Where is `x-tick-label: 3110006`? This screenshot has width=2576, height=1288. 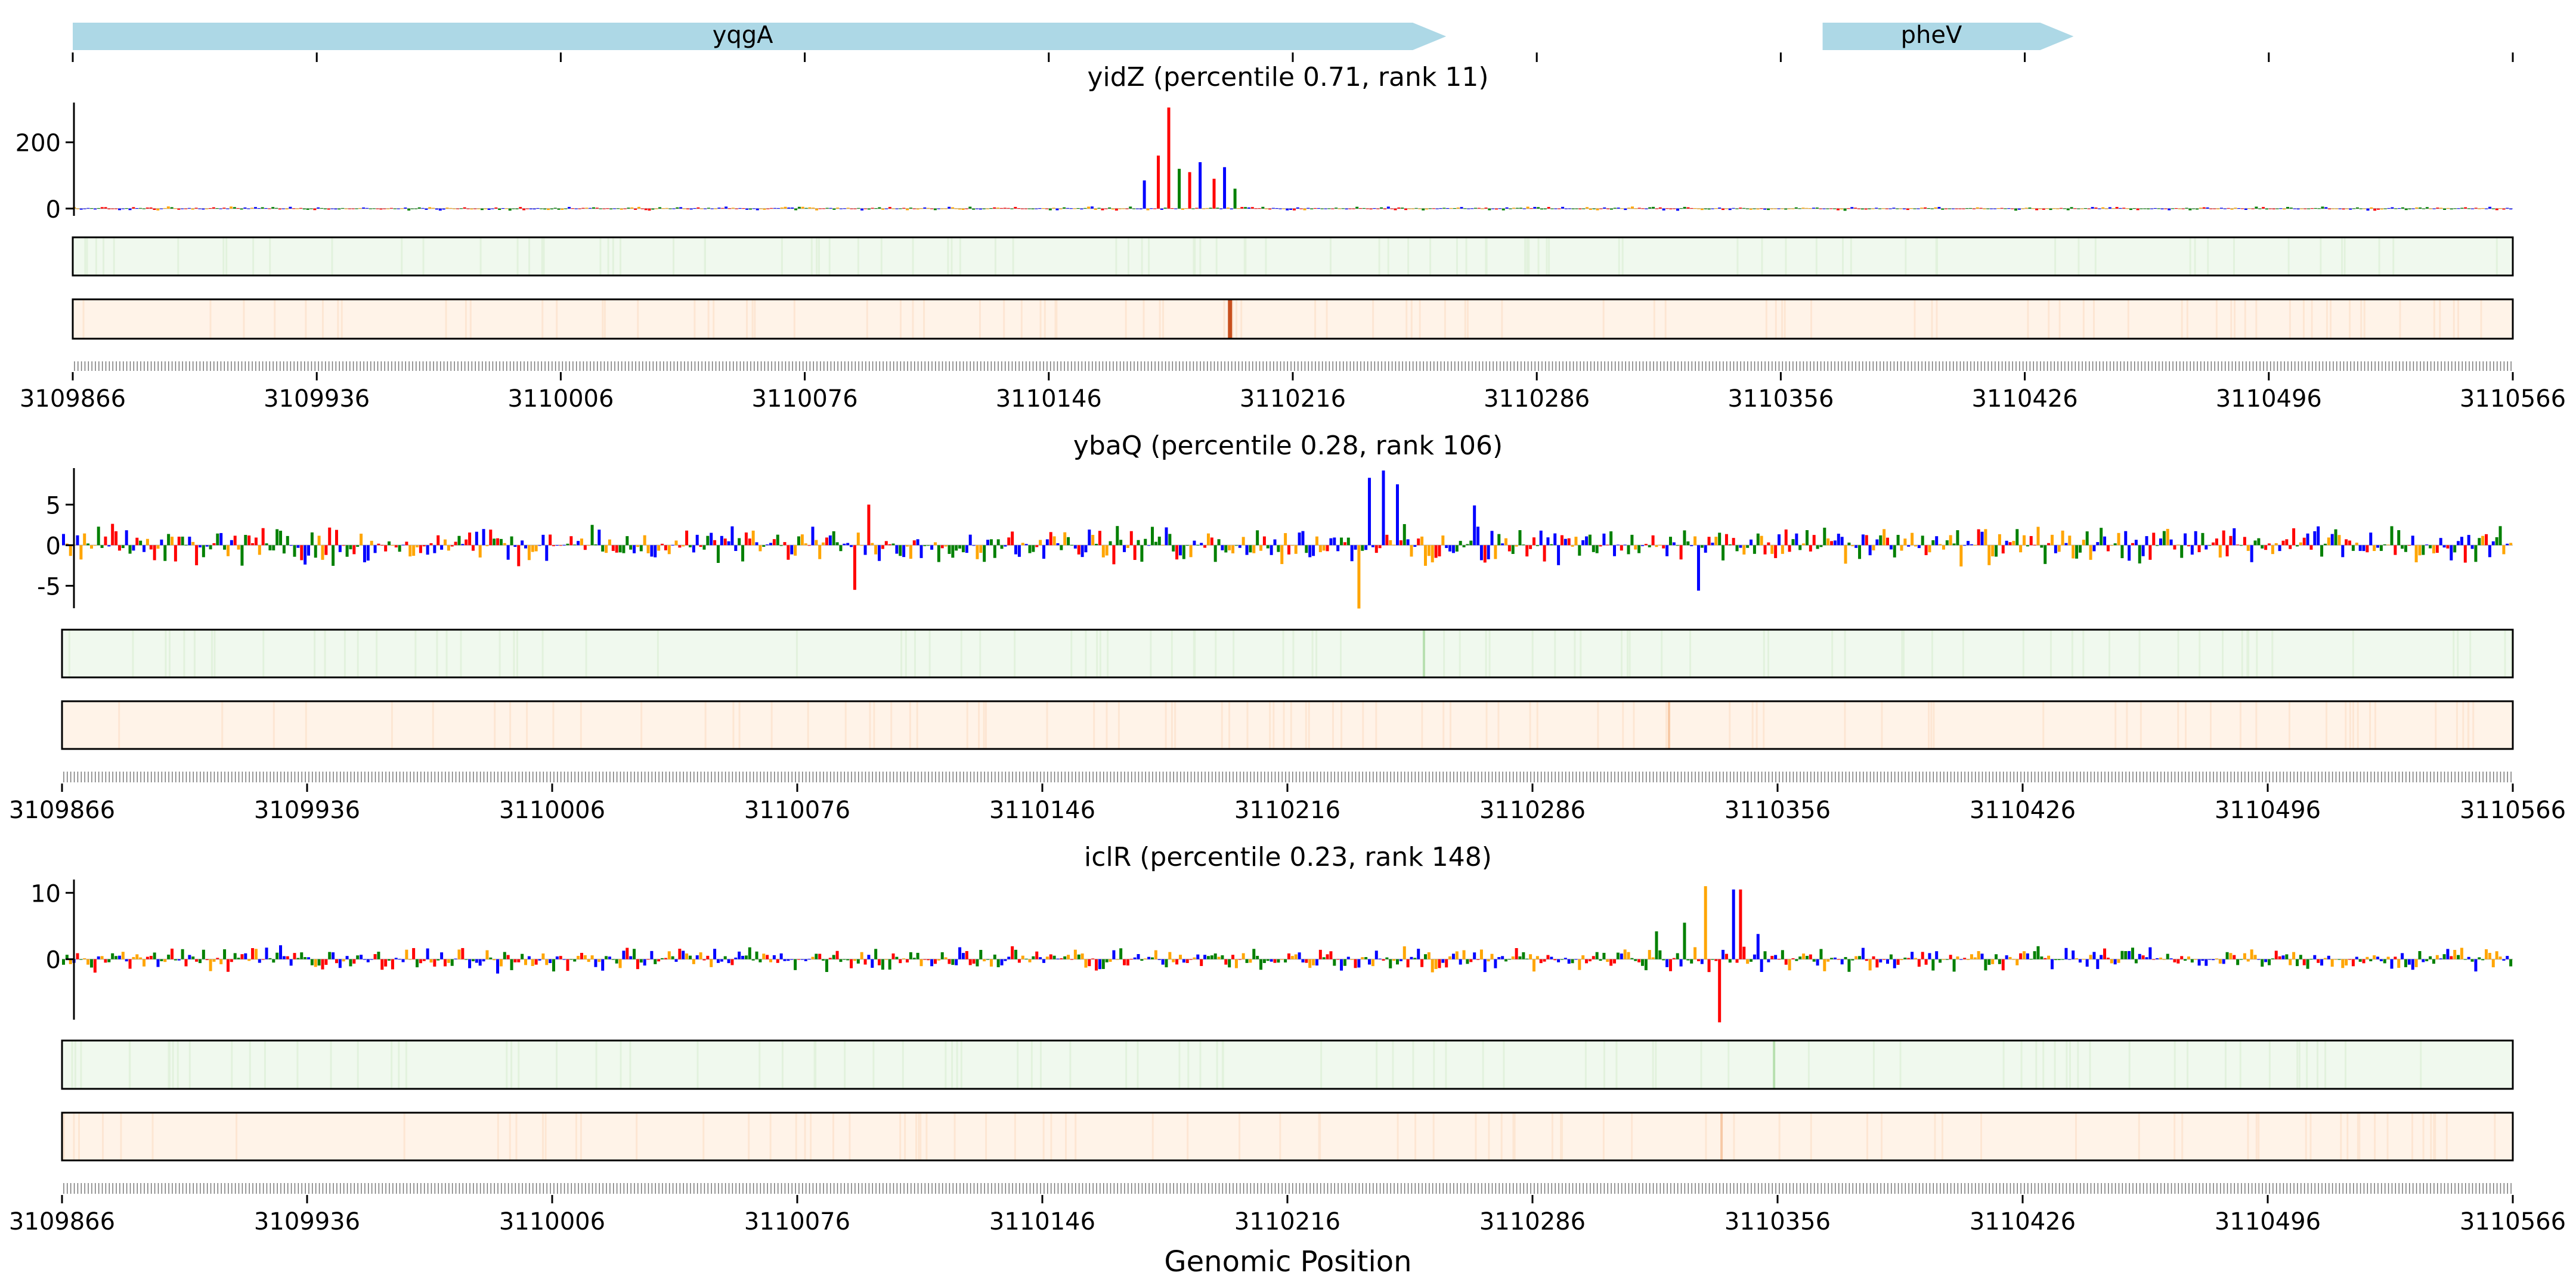 x-tick-label: 3110006 is located at coordinates (552, 1222).